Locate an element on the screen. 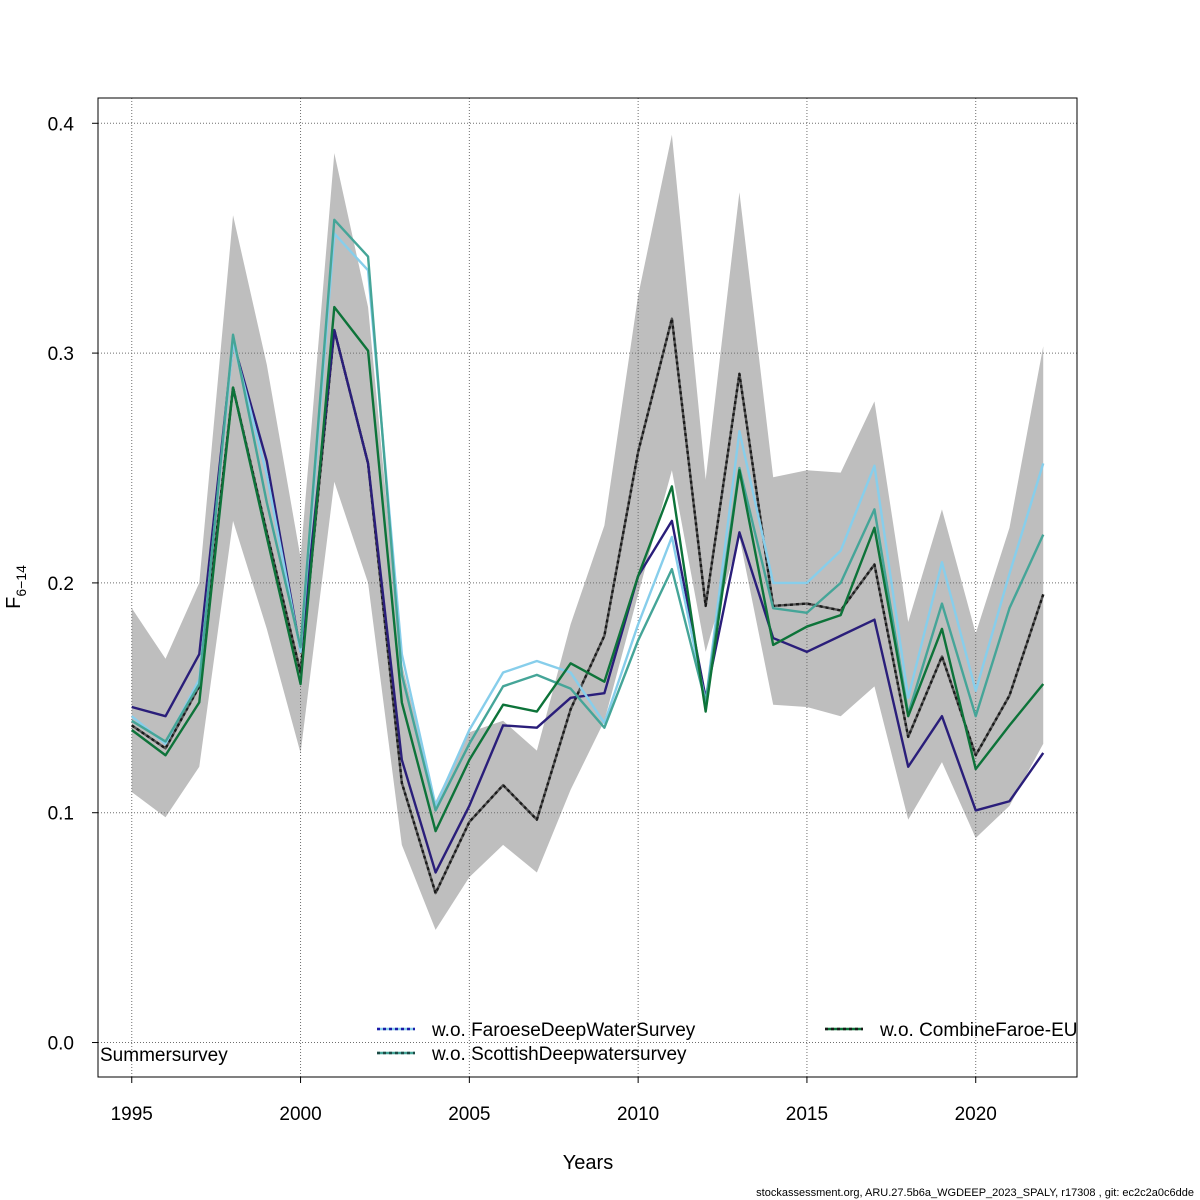  y-axis-title: F6−14 is located at coordinates (16, 587).